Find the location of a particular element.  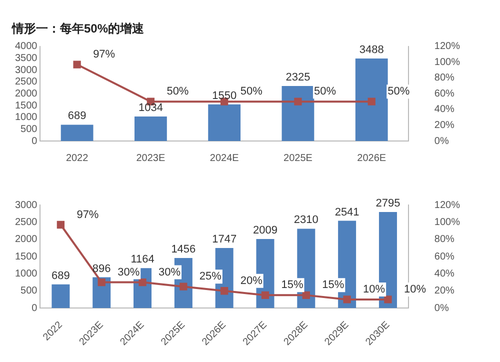

data-label: 25% is located at coordinates (210, 276).